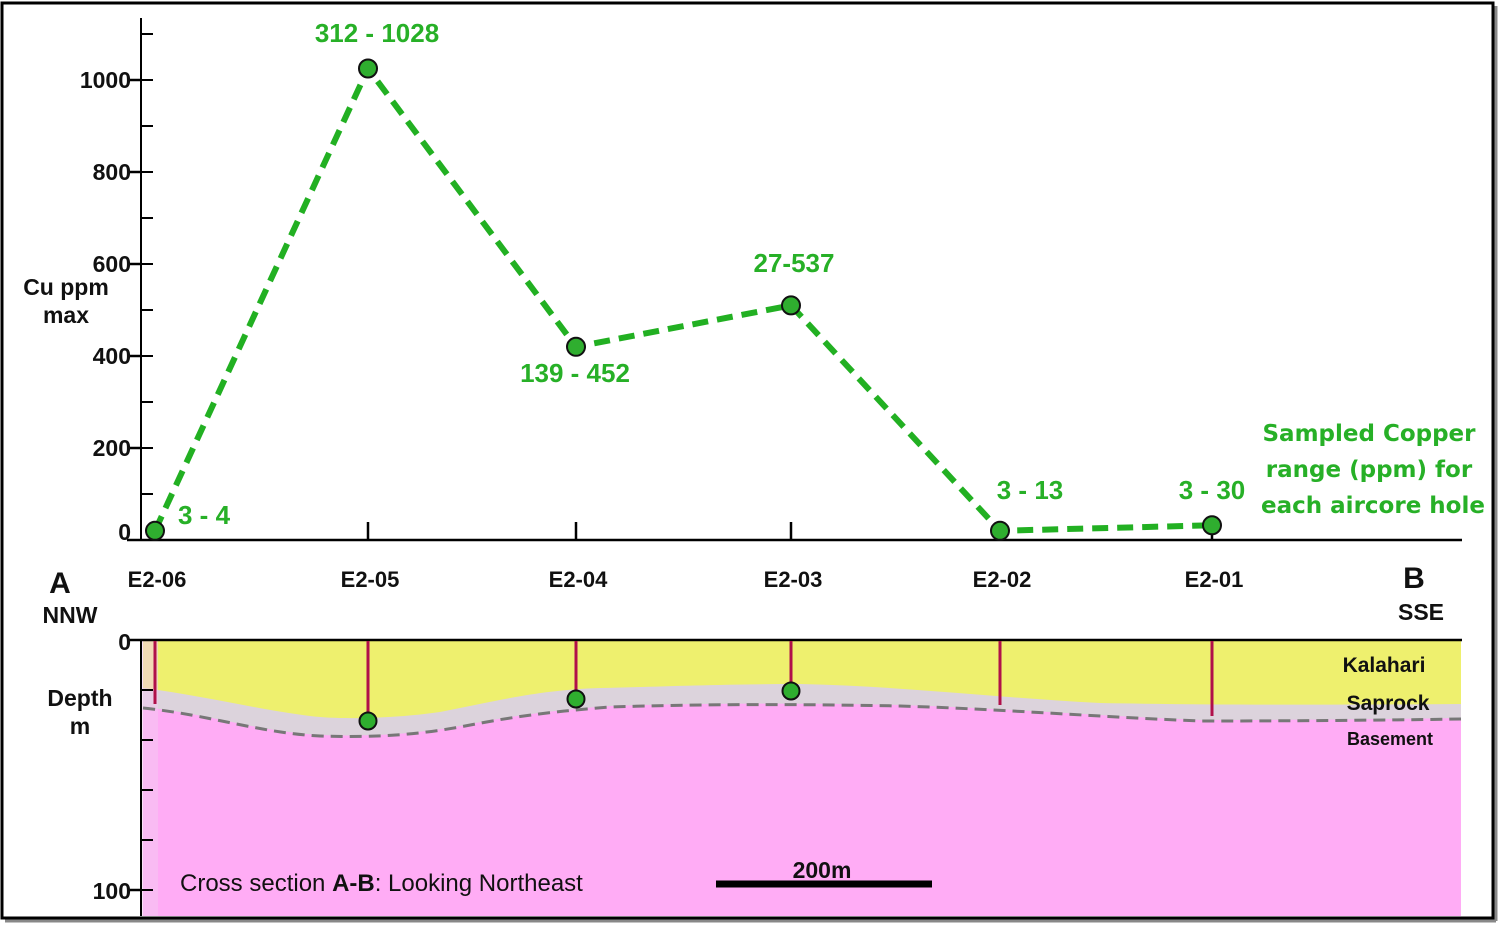 The height and width of the screenshot is (932, 1500). I want to click on range-label: 27-537, so click(794, 263).